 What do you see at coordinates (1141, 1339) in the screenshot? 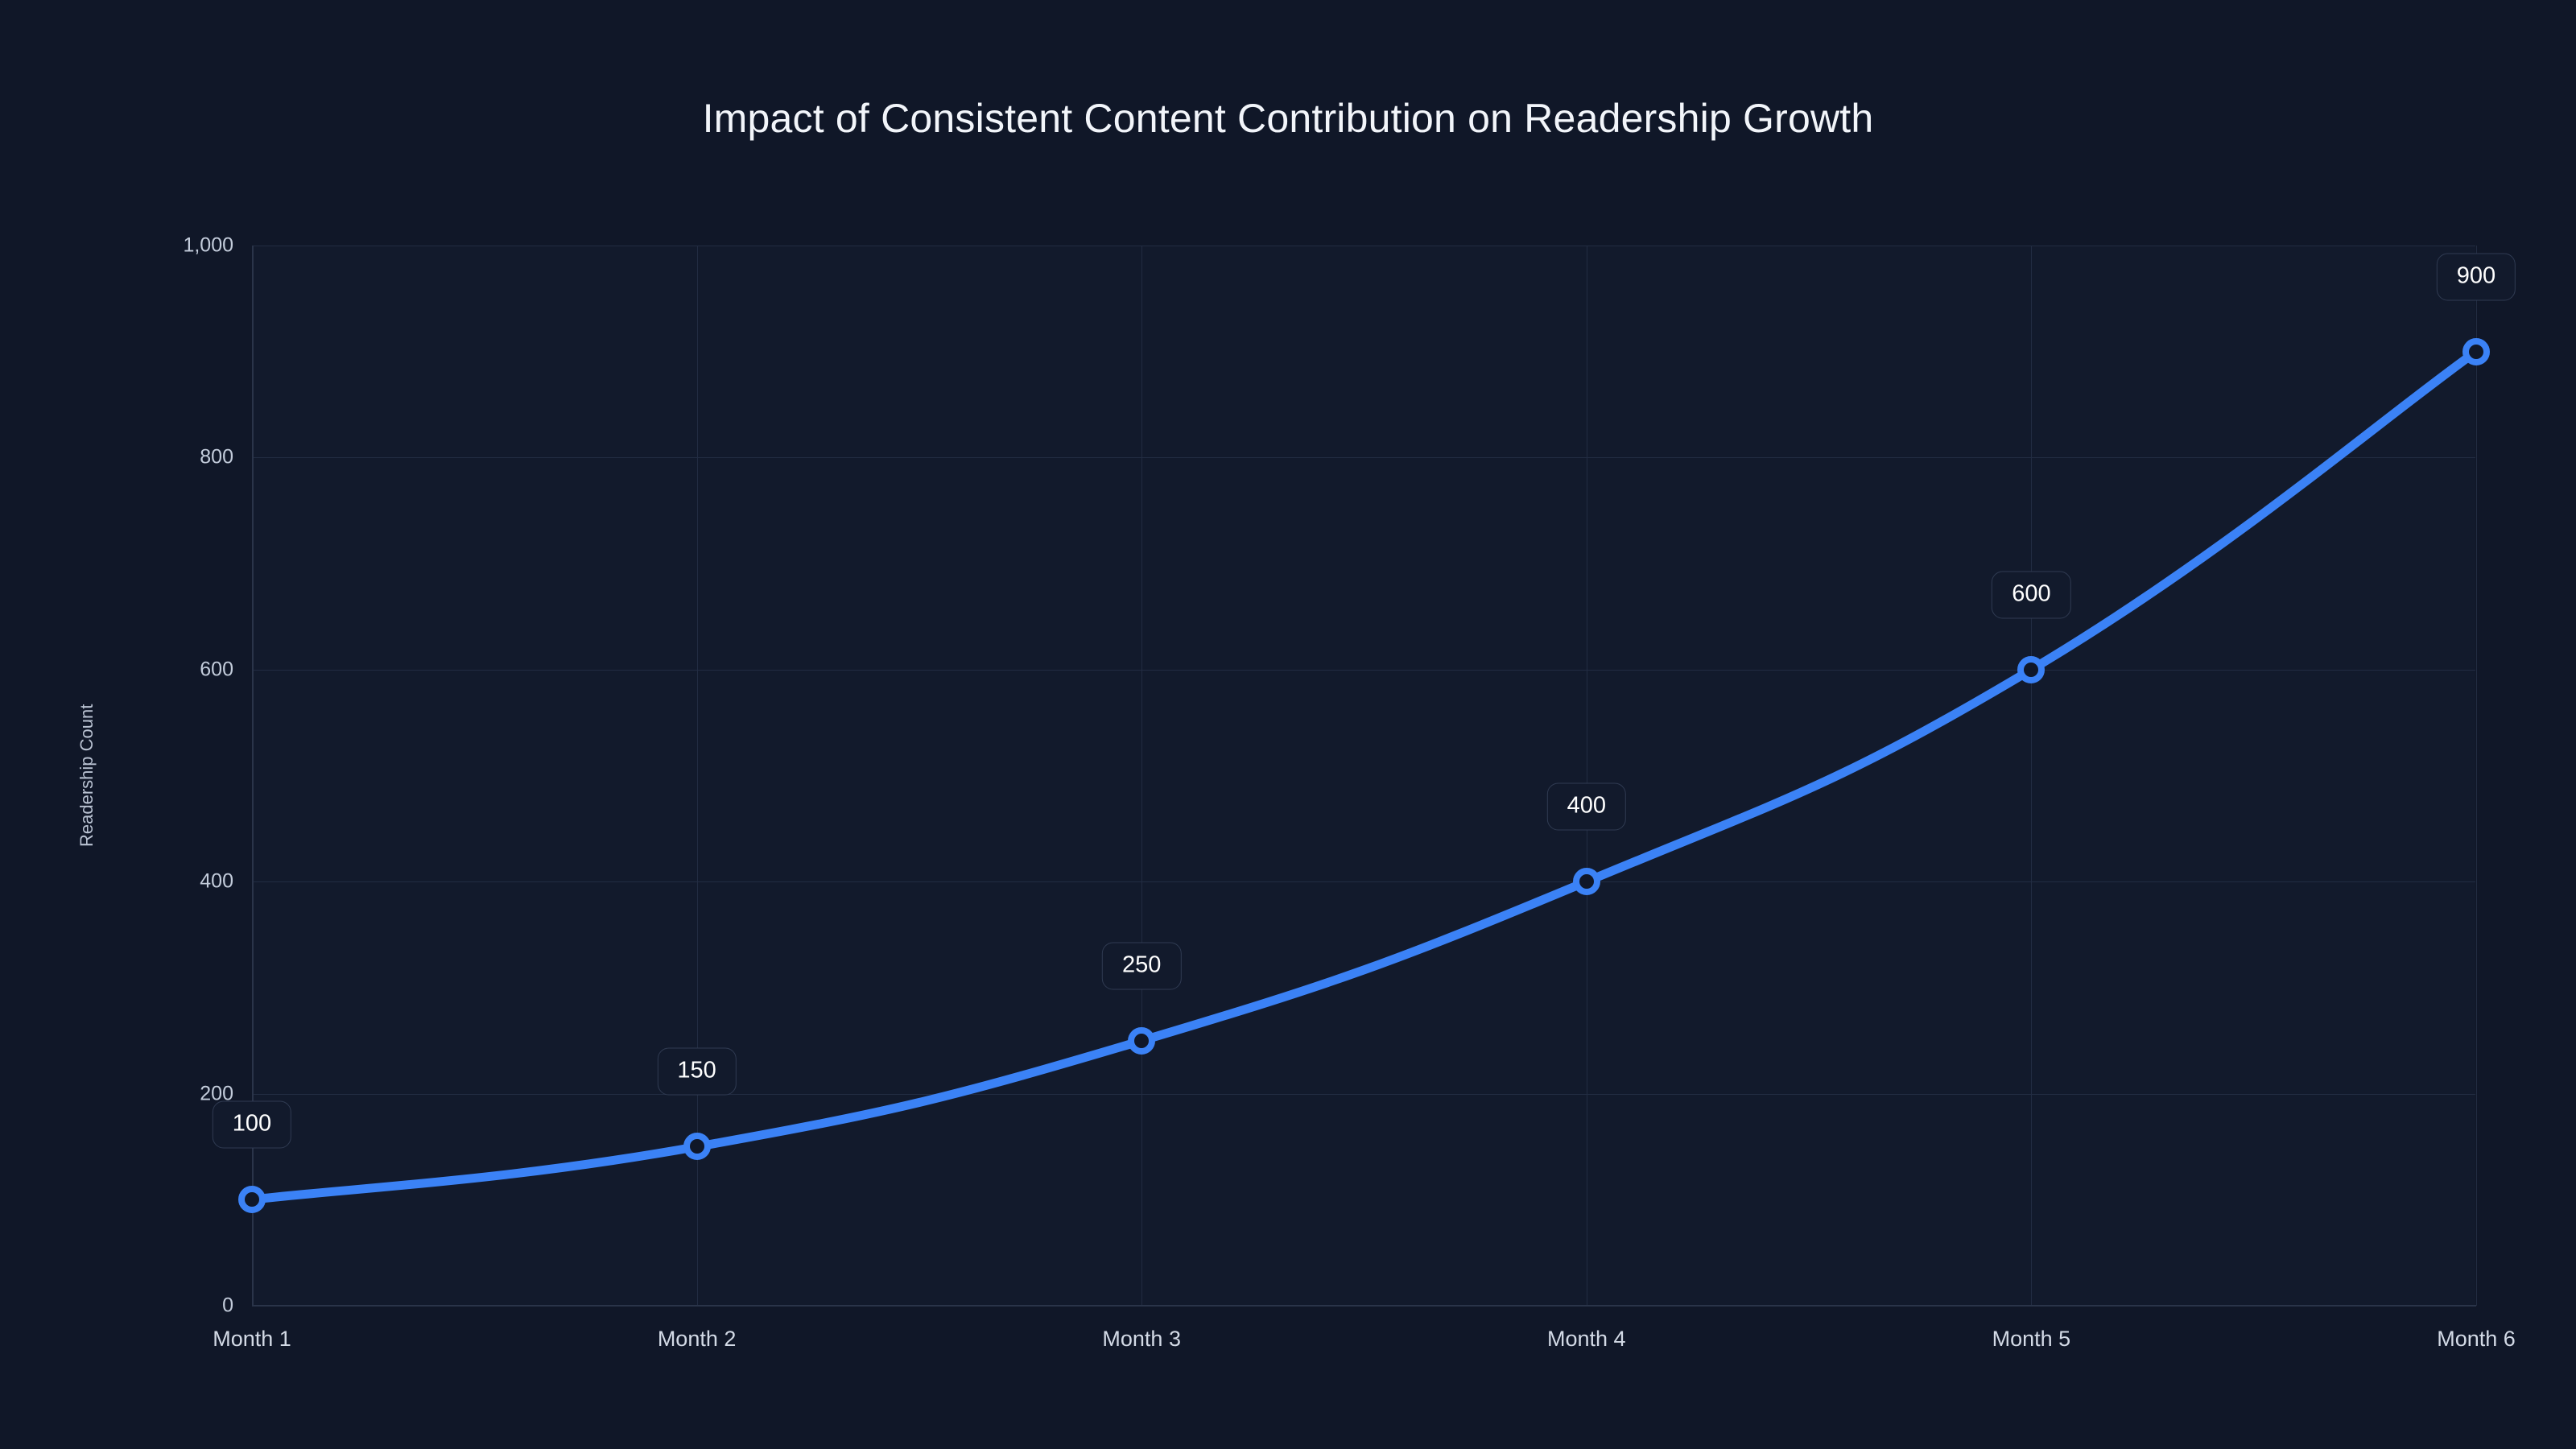
I see `x-tick-label: Month 3` at bounding box center [1141, 1339].